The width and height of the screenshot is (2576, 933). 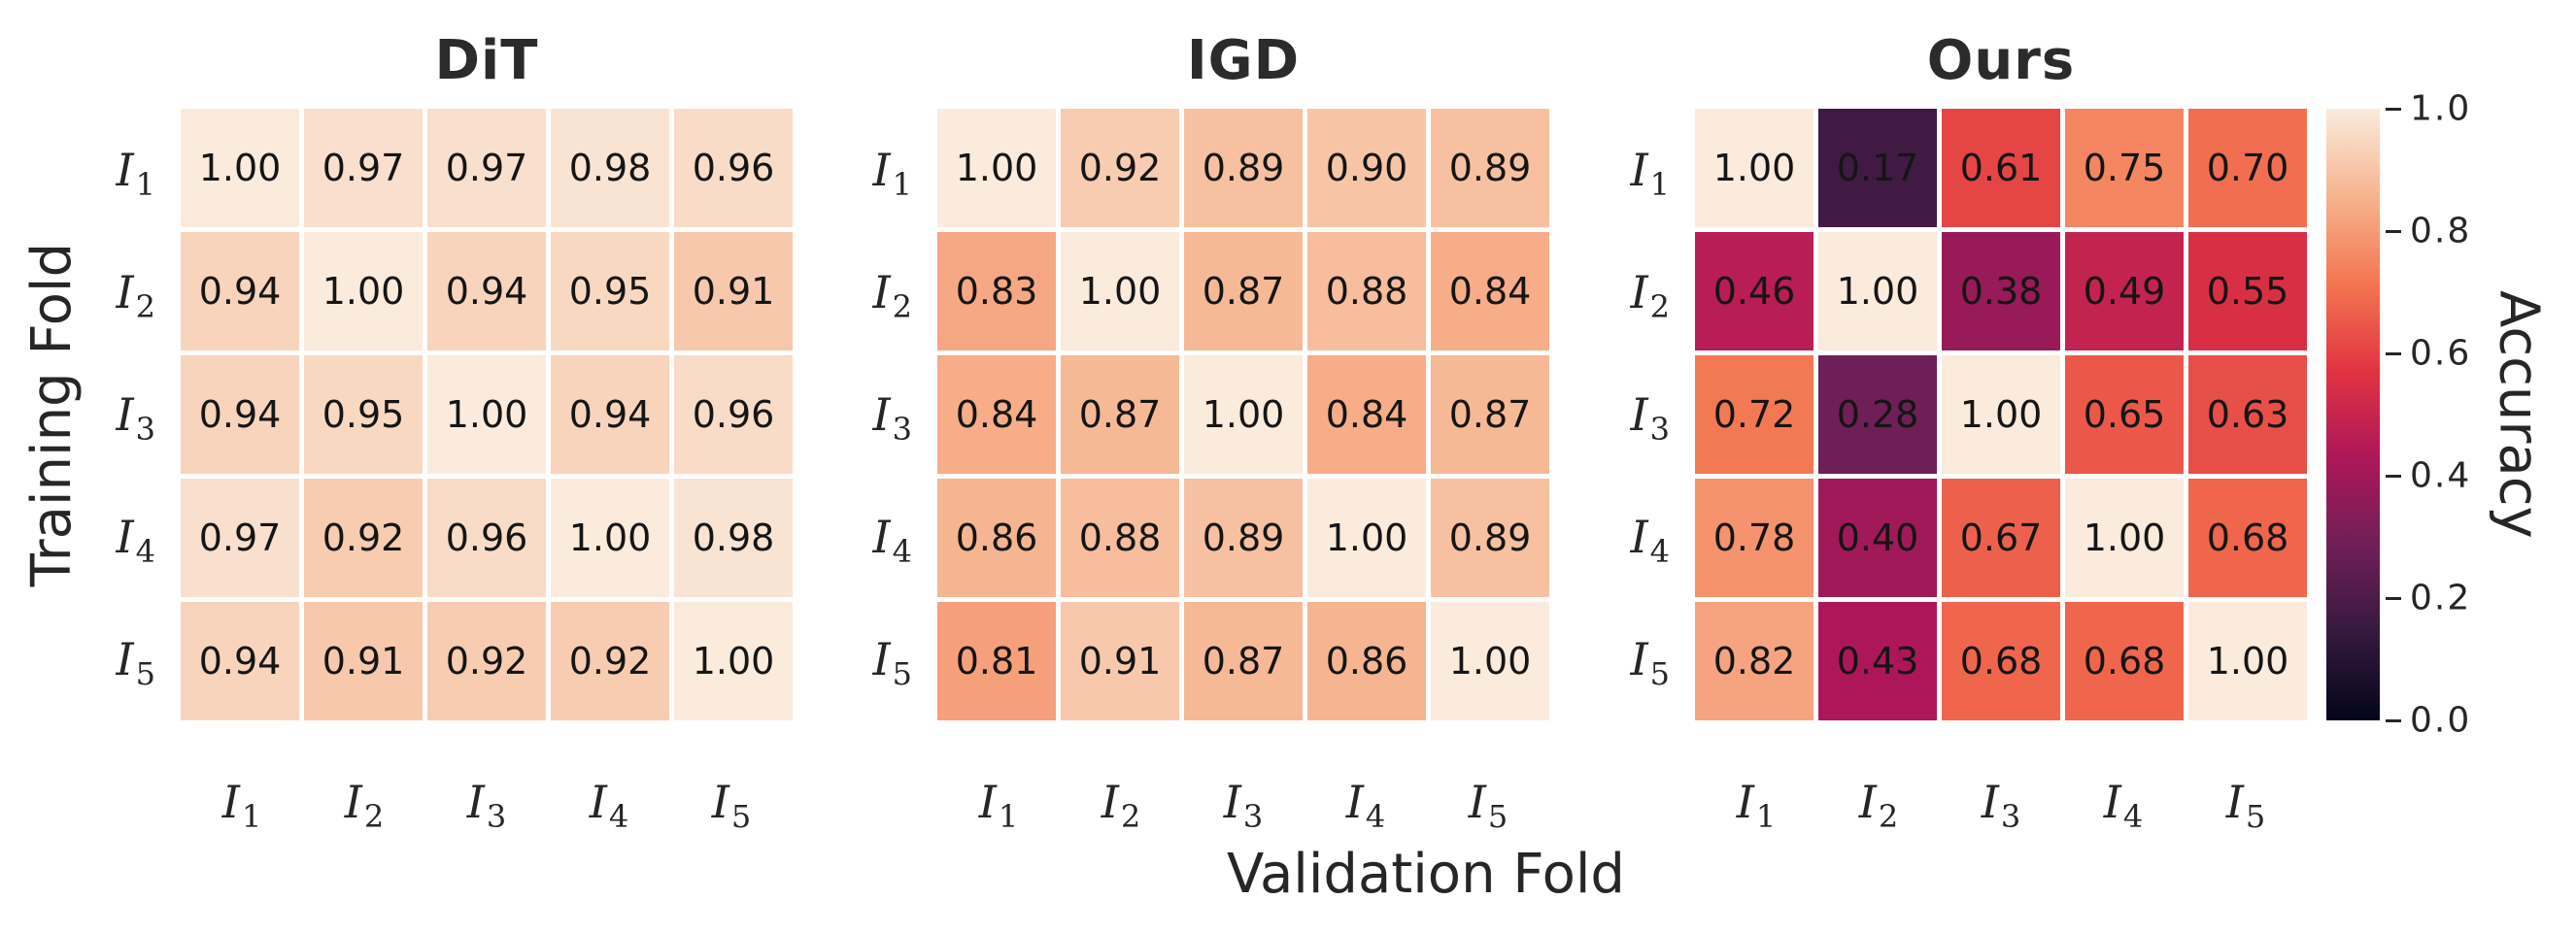 I want to click on heatmap-cell: 0.38, so click(x=2001, y=291).